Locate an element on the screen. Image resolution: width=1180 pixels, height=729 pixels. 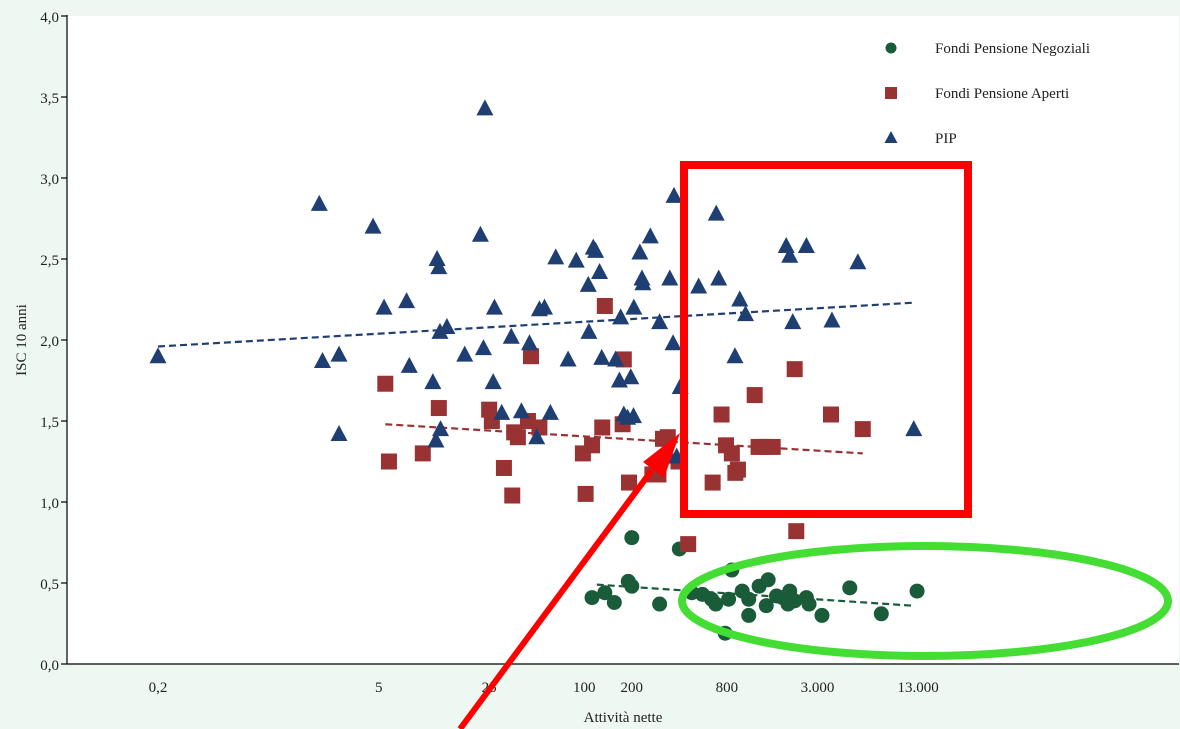
y-tick-label: 1,5 is located at coordinates (49, 423).